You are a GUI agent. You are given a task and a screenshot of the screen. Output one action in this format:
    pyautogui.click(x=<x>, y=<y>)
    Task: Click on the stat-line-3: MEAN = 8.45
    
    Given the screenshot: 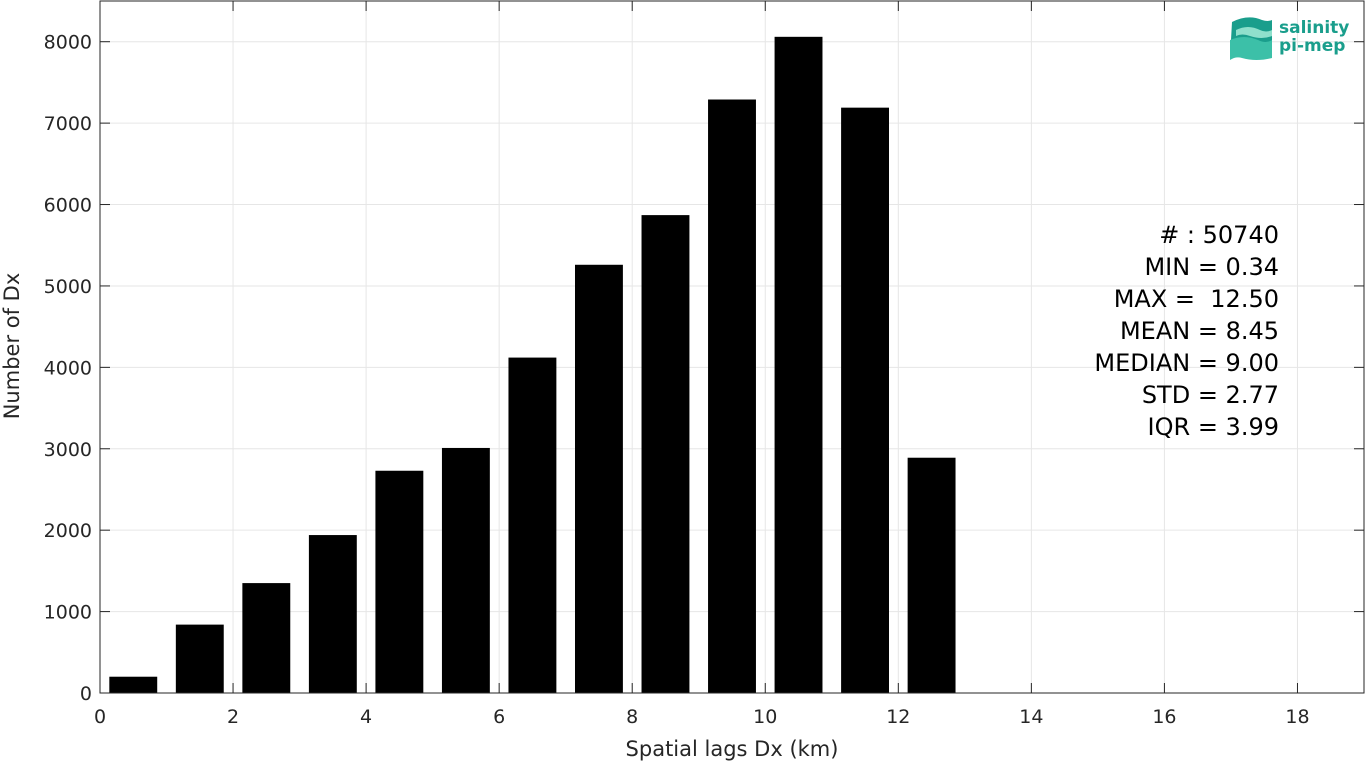 What is the action you would take?
    pyautogui.click(x=1199, y=331)
    